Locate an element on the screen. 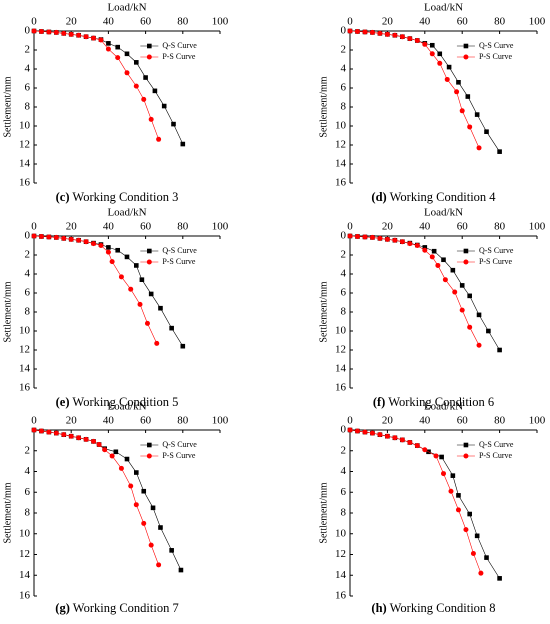 The image size is (550, 624). caption: (e) Working Condition 5 is located at coordinates (117, 402).